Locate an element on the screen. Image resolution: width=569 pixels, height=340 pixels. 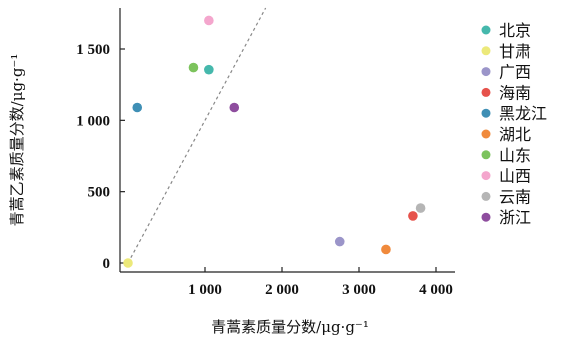
x-tick-label: 2 000 is located at coordinates (282, 290).